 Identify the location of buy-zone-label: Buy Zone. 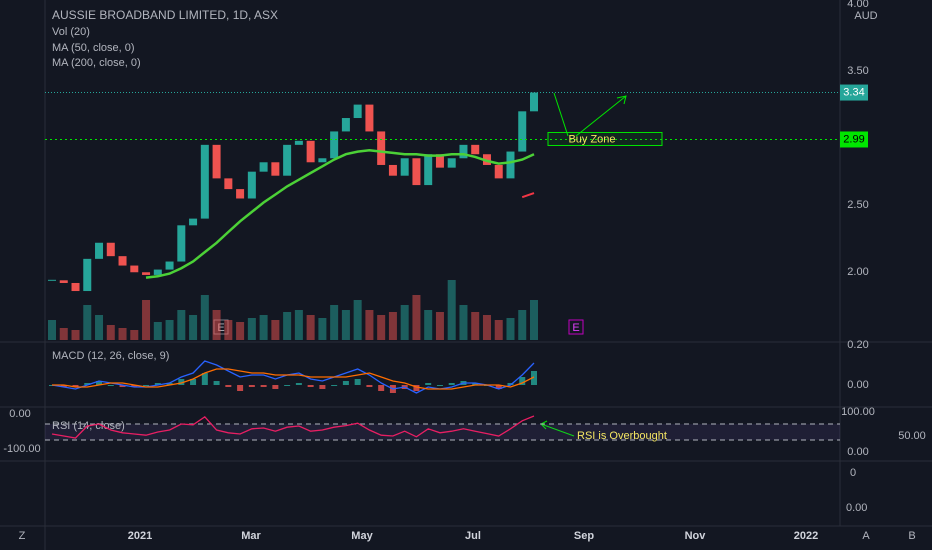
(591, 139).